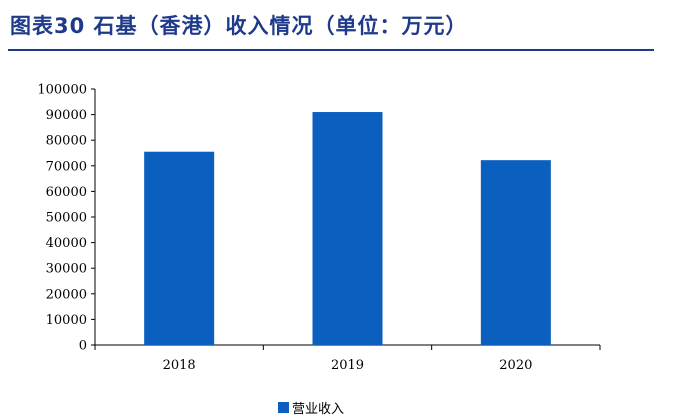 This screenshot has height=418, width=675. Describe the element at coordinates (66, 269) in the screenshot. I see `y-tick-label: 30000` at that location.